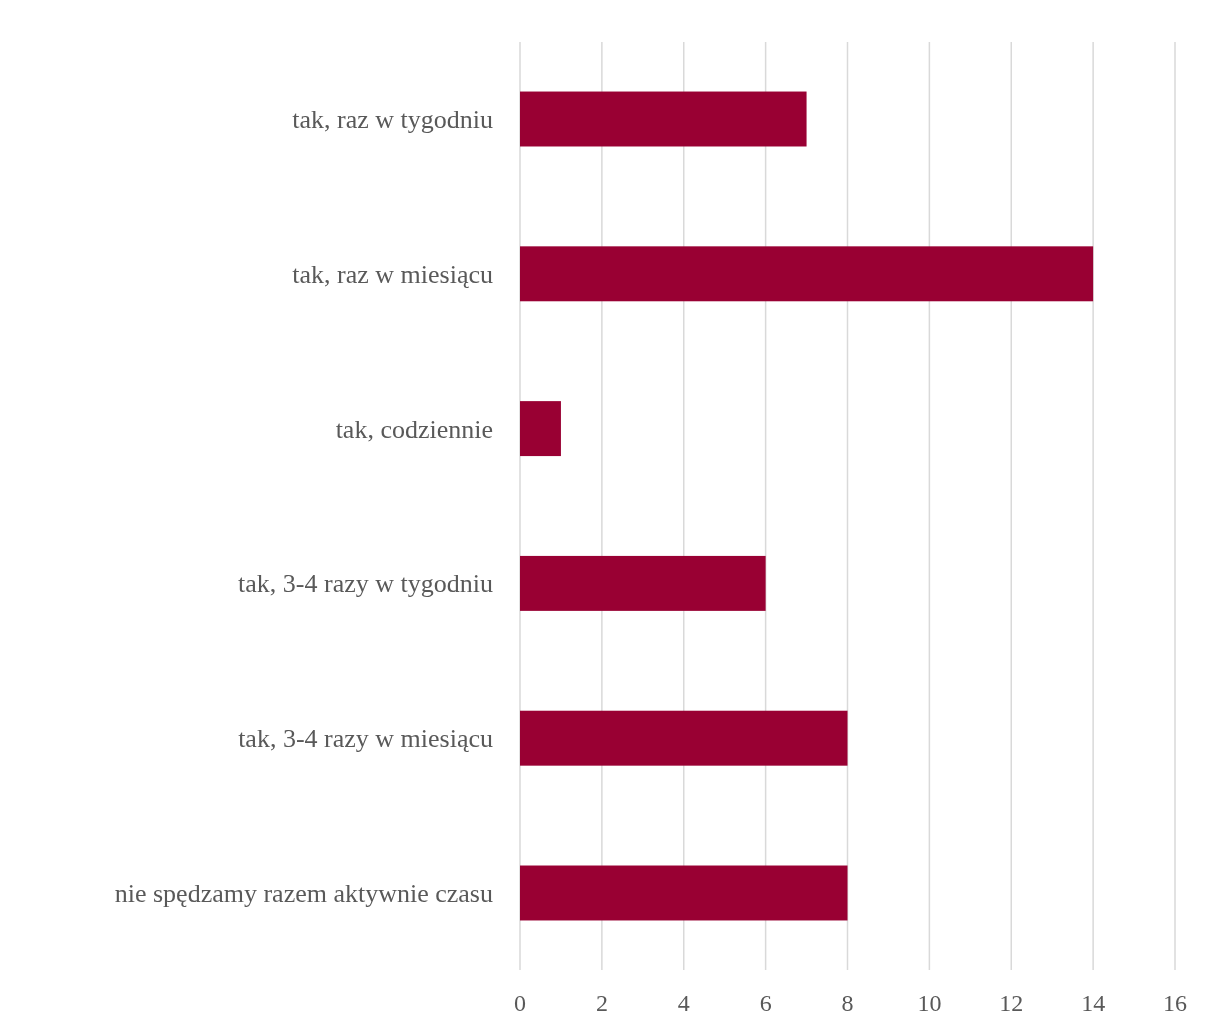  What do you see at coordinates (847, 1003) in the screenshot?
I see `x-tick-label: 8` at bounding box center [847, 1003].